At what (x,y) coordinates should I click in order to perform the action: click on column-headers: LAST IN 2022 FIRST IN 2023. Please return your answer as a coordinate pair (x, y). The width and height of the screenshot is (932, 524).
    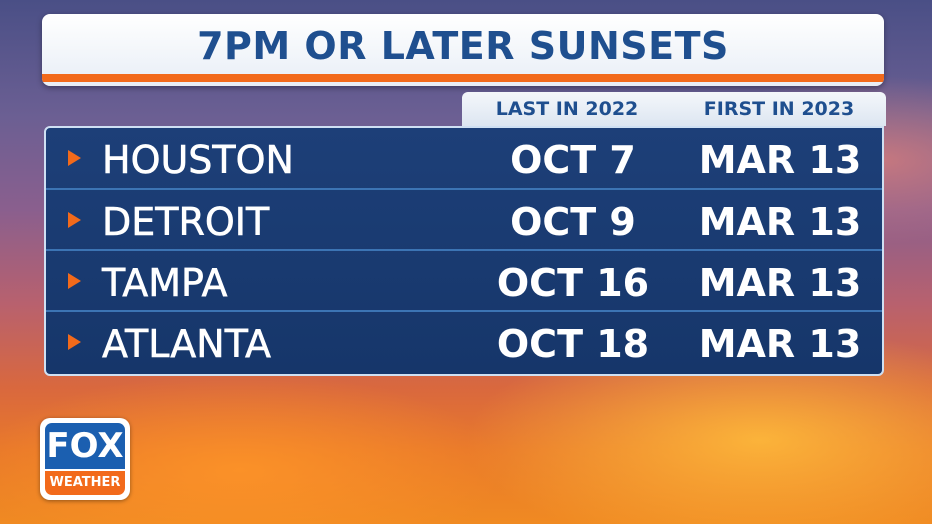
    Looking at the image, I should click on (674, 109).